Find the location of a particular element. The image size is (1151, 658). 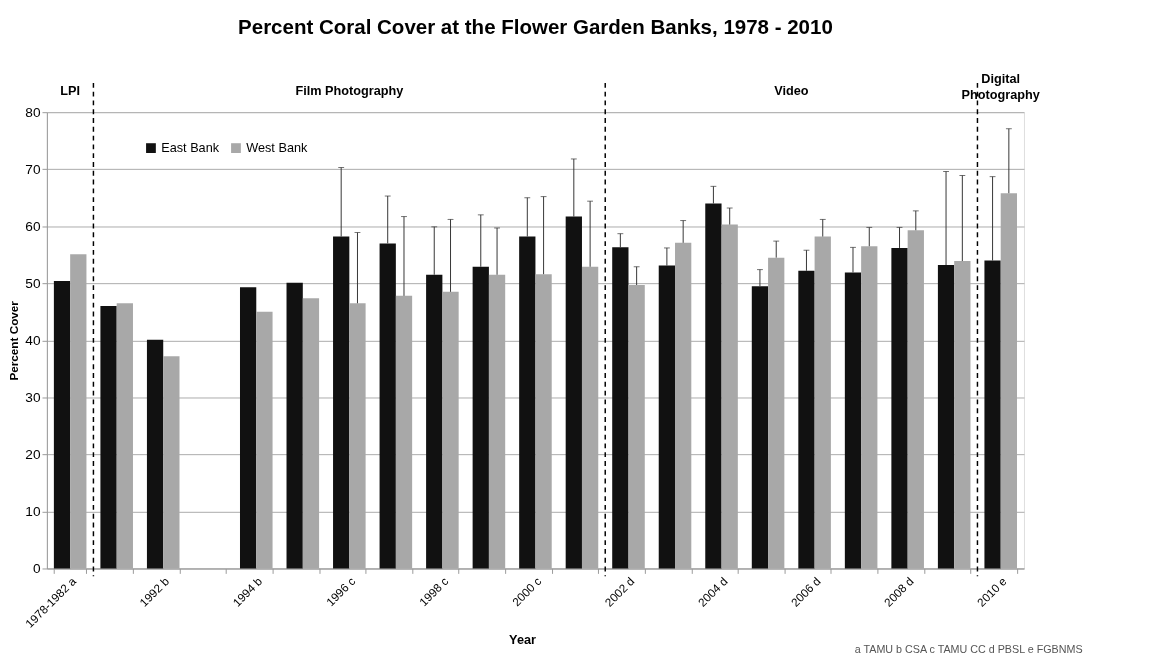

text: Digital Photography is located at coordinates (1000, 86).